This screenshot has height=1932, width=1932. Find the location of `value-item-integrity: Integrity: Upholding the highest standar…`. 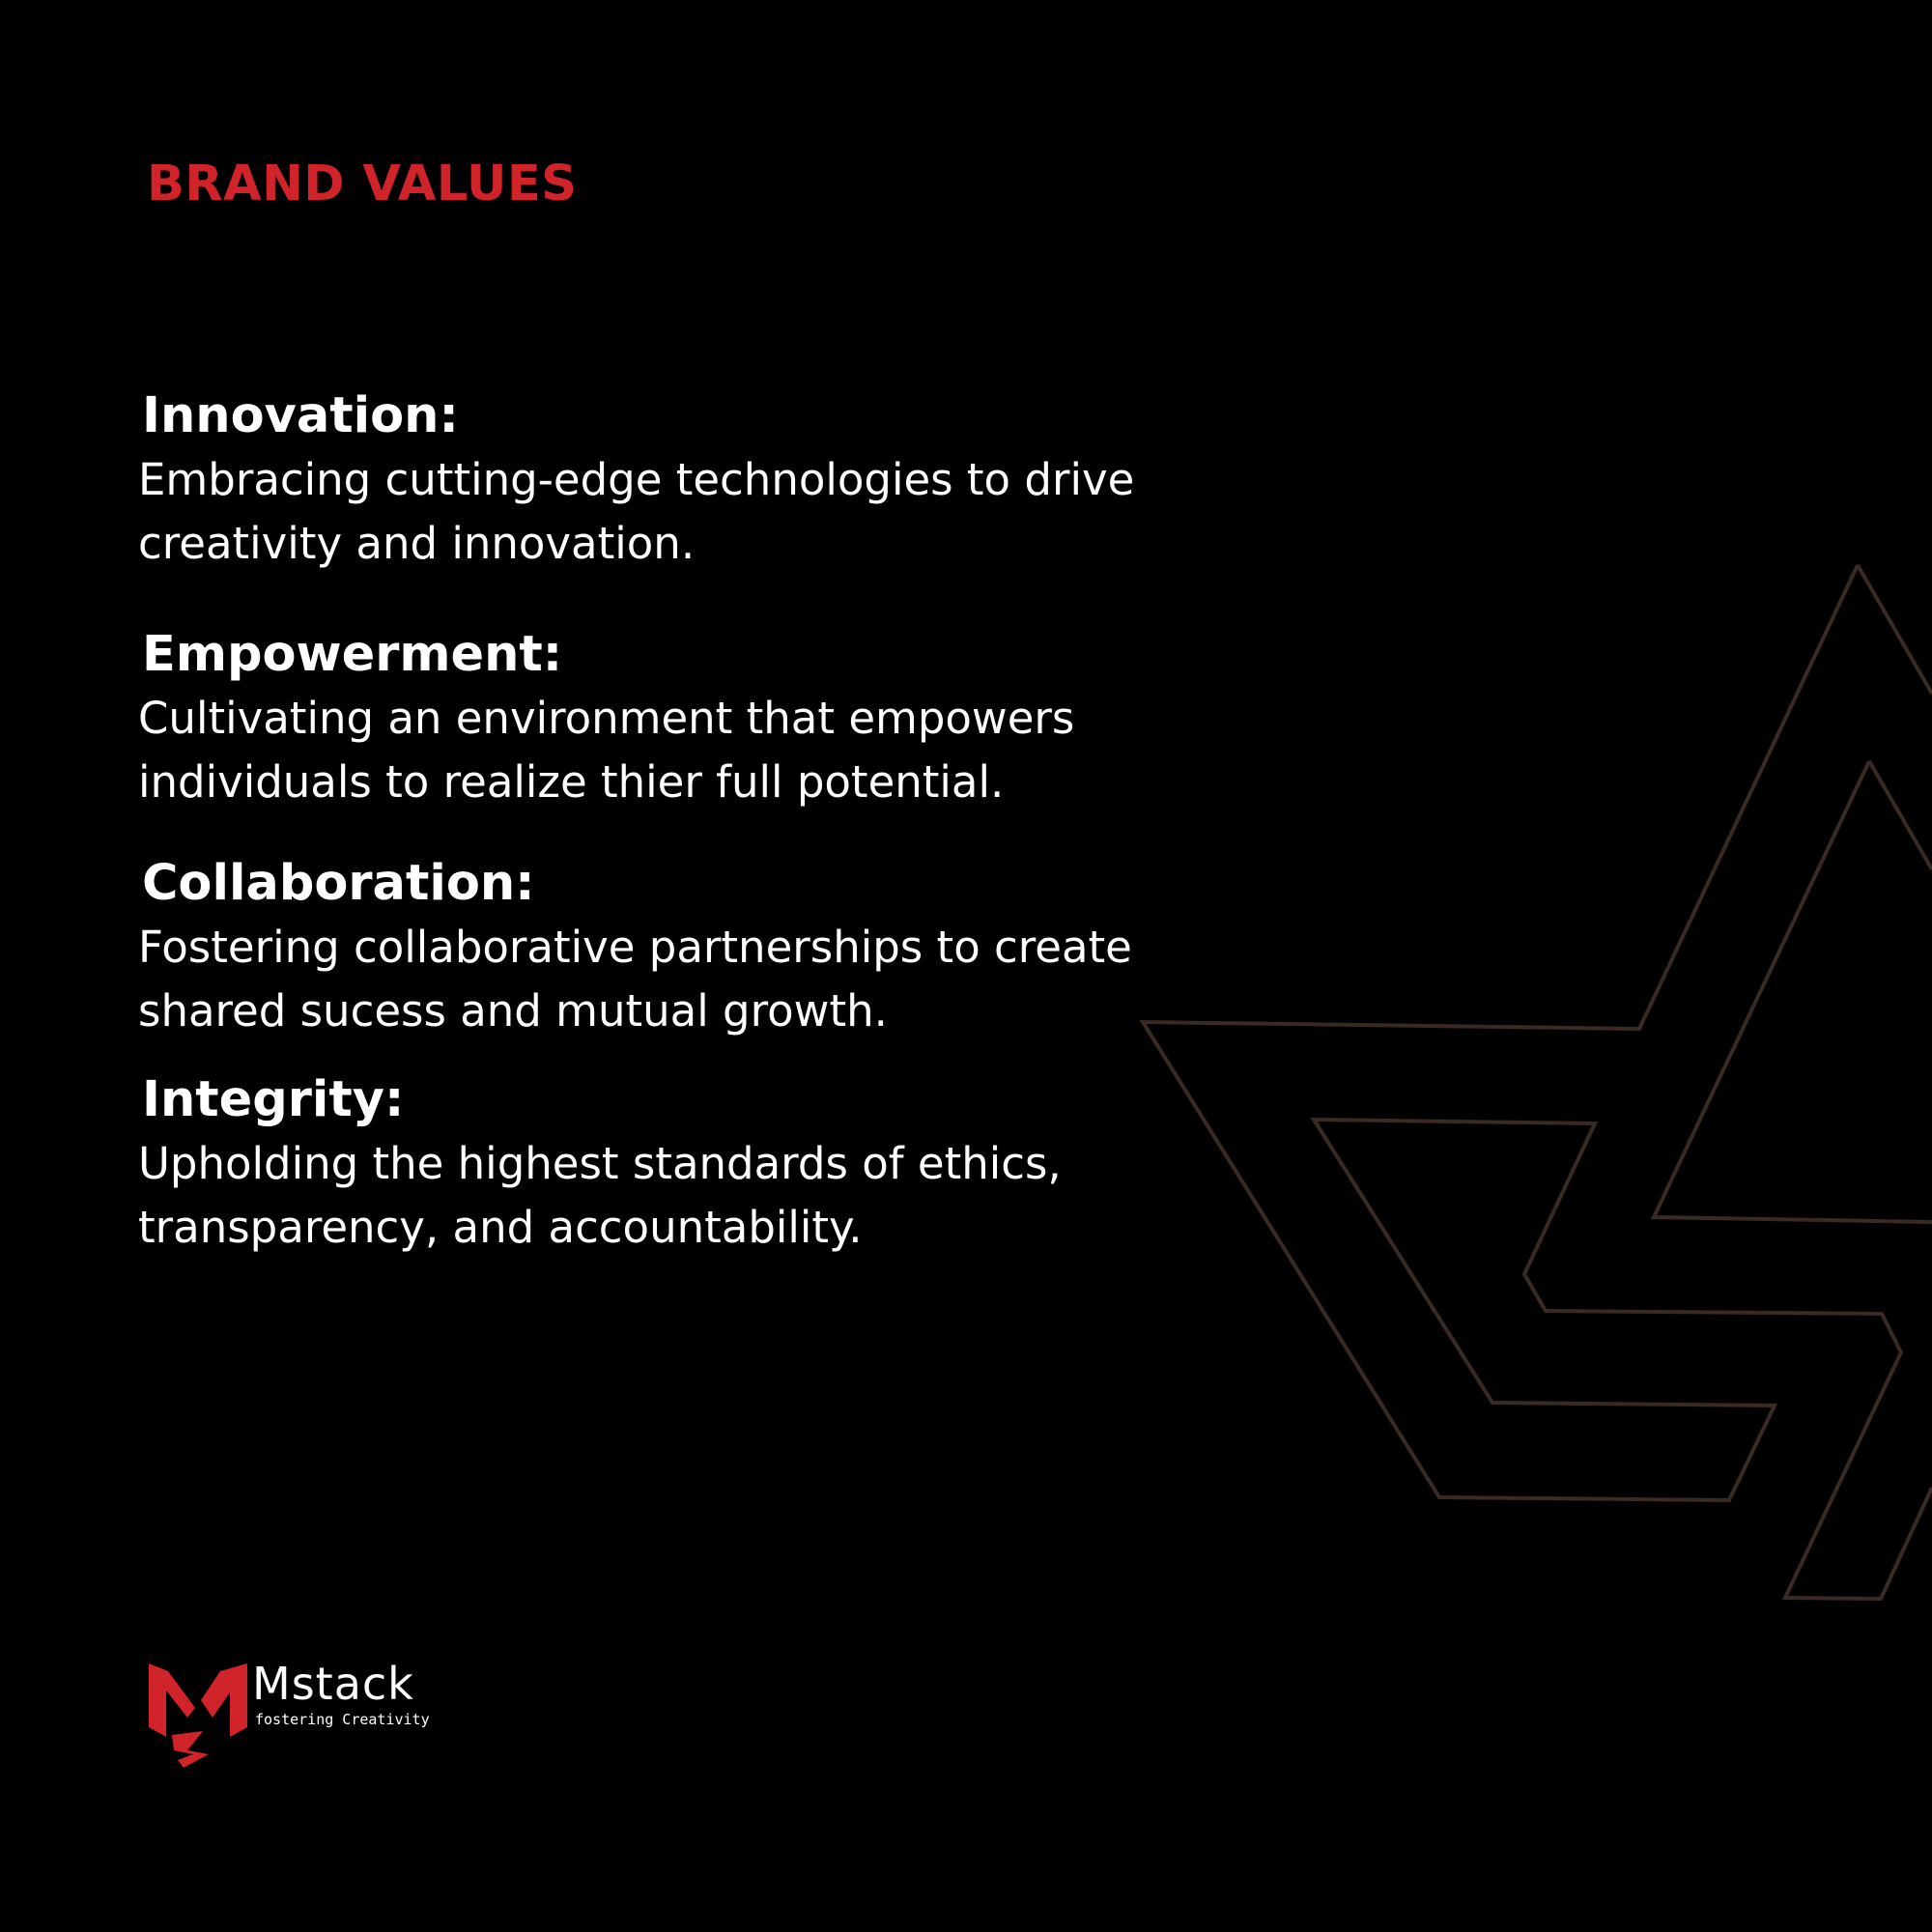

value-item-integrity: Integrity: Upholding the highest standar… is located at coordinates (708, 1164).